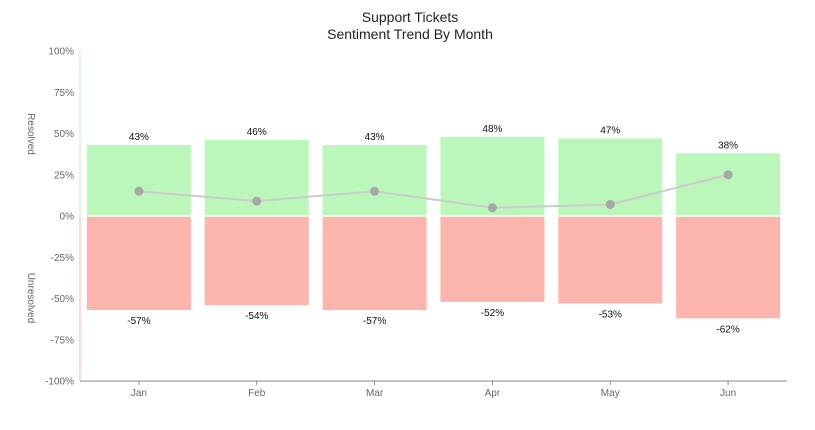  What do you see at coordinates (59, 382) in the screenshot?
I see `y-tick-label-8: -100%` at bounding box center [59, 382].